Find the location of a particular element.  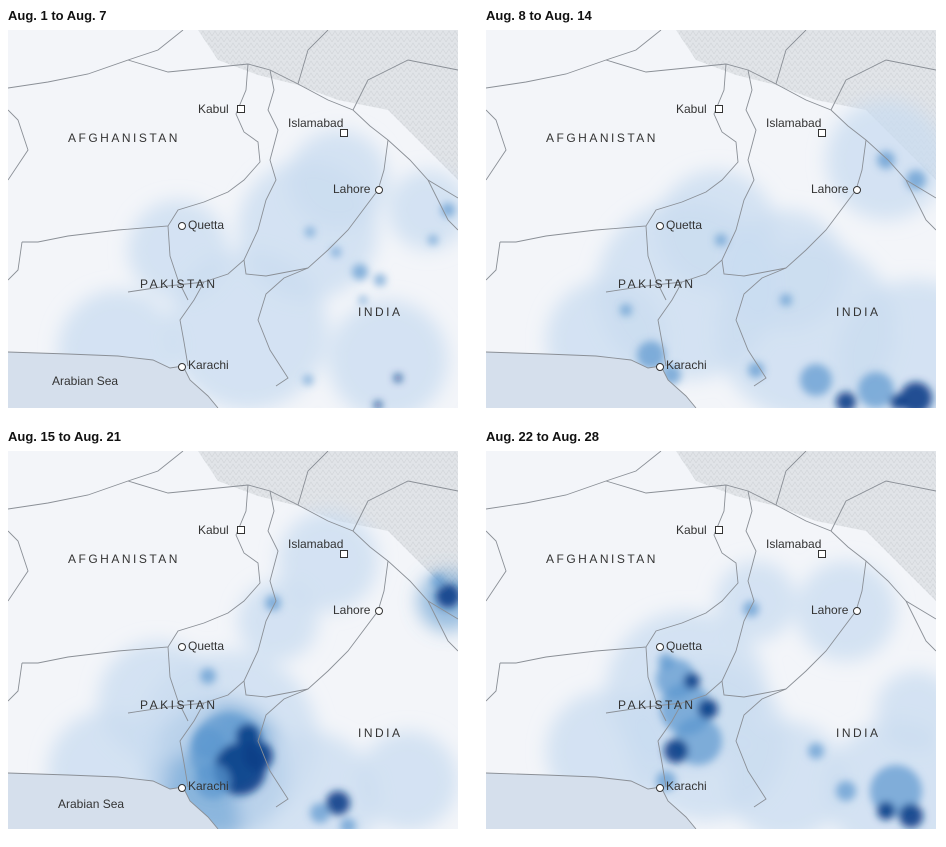

panel-title: Aug. 15 to Aug. 21 is located at coordinates (64, 436).